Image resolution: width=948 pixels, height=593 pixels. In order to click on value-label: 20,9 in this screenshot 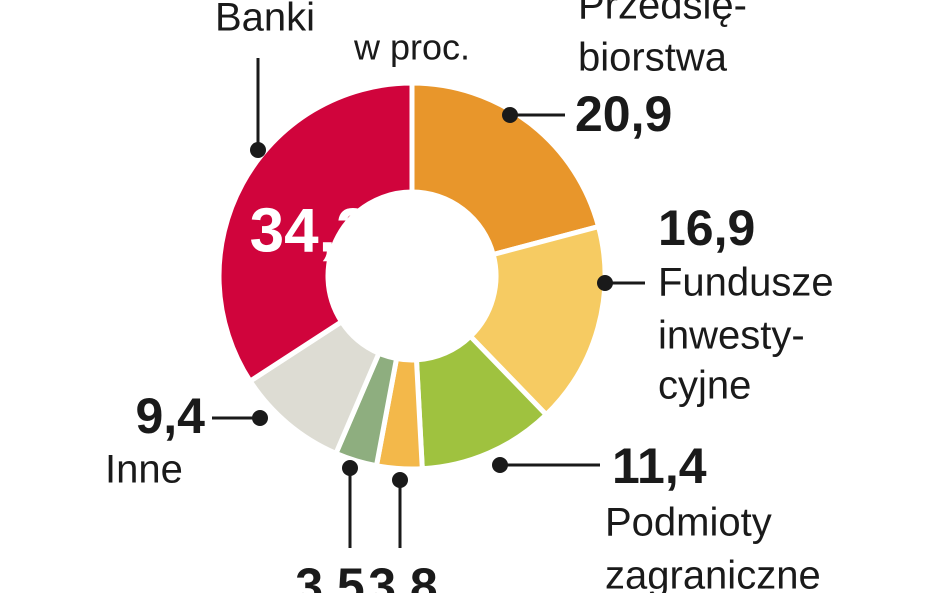, I will do `click(623, 114)`.